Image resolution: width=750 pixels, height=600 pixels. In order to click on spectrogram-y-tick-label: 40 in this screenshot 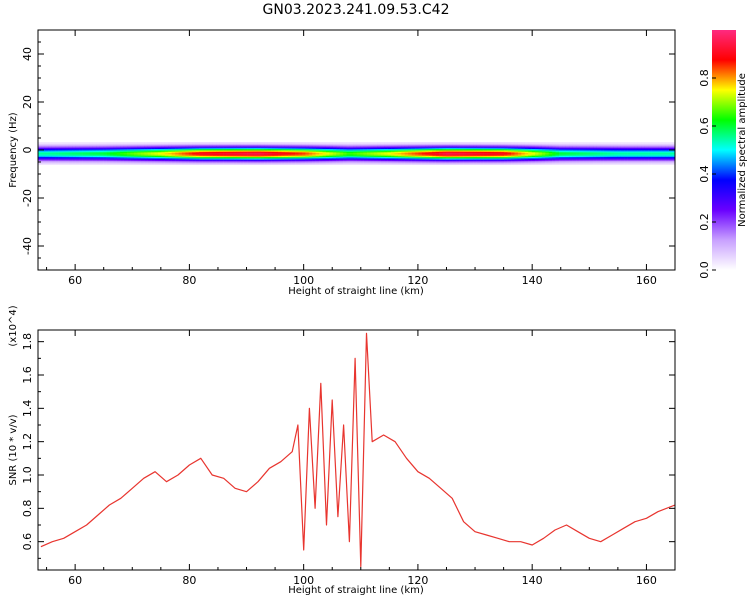, I will do `click(27, 54)`.